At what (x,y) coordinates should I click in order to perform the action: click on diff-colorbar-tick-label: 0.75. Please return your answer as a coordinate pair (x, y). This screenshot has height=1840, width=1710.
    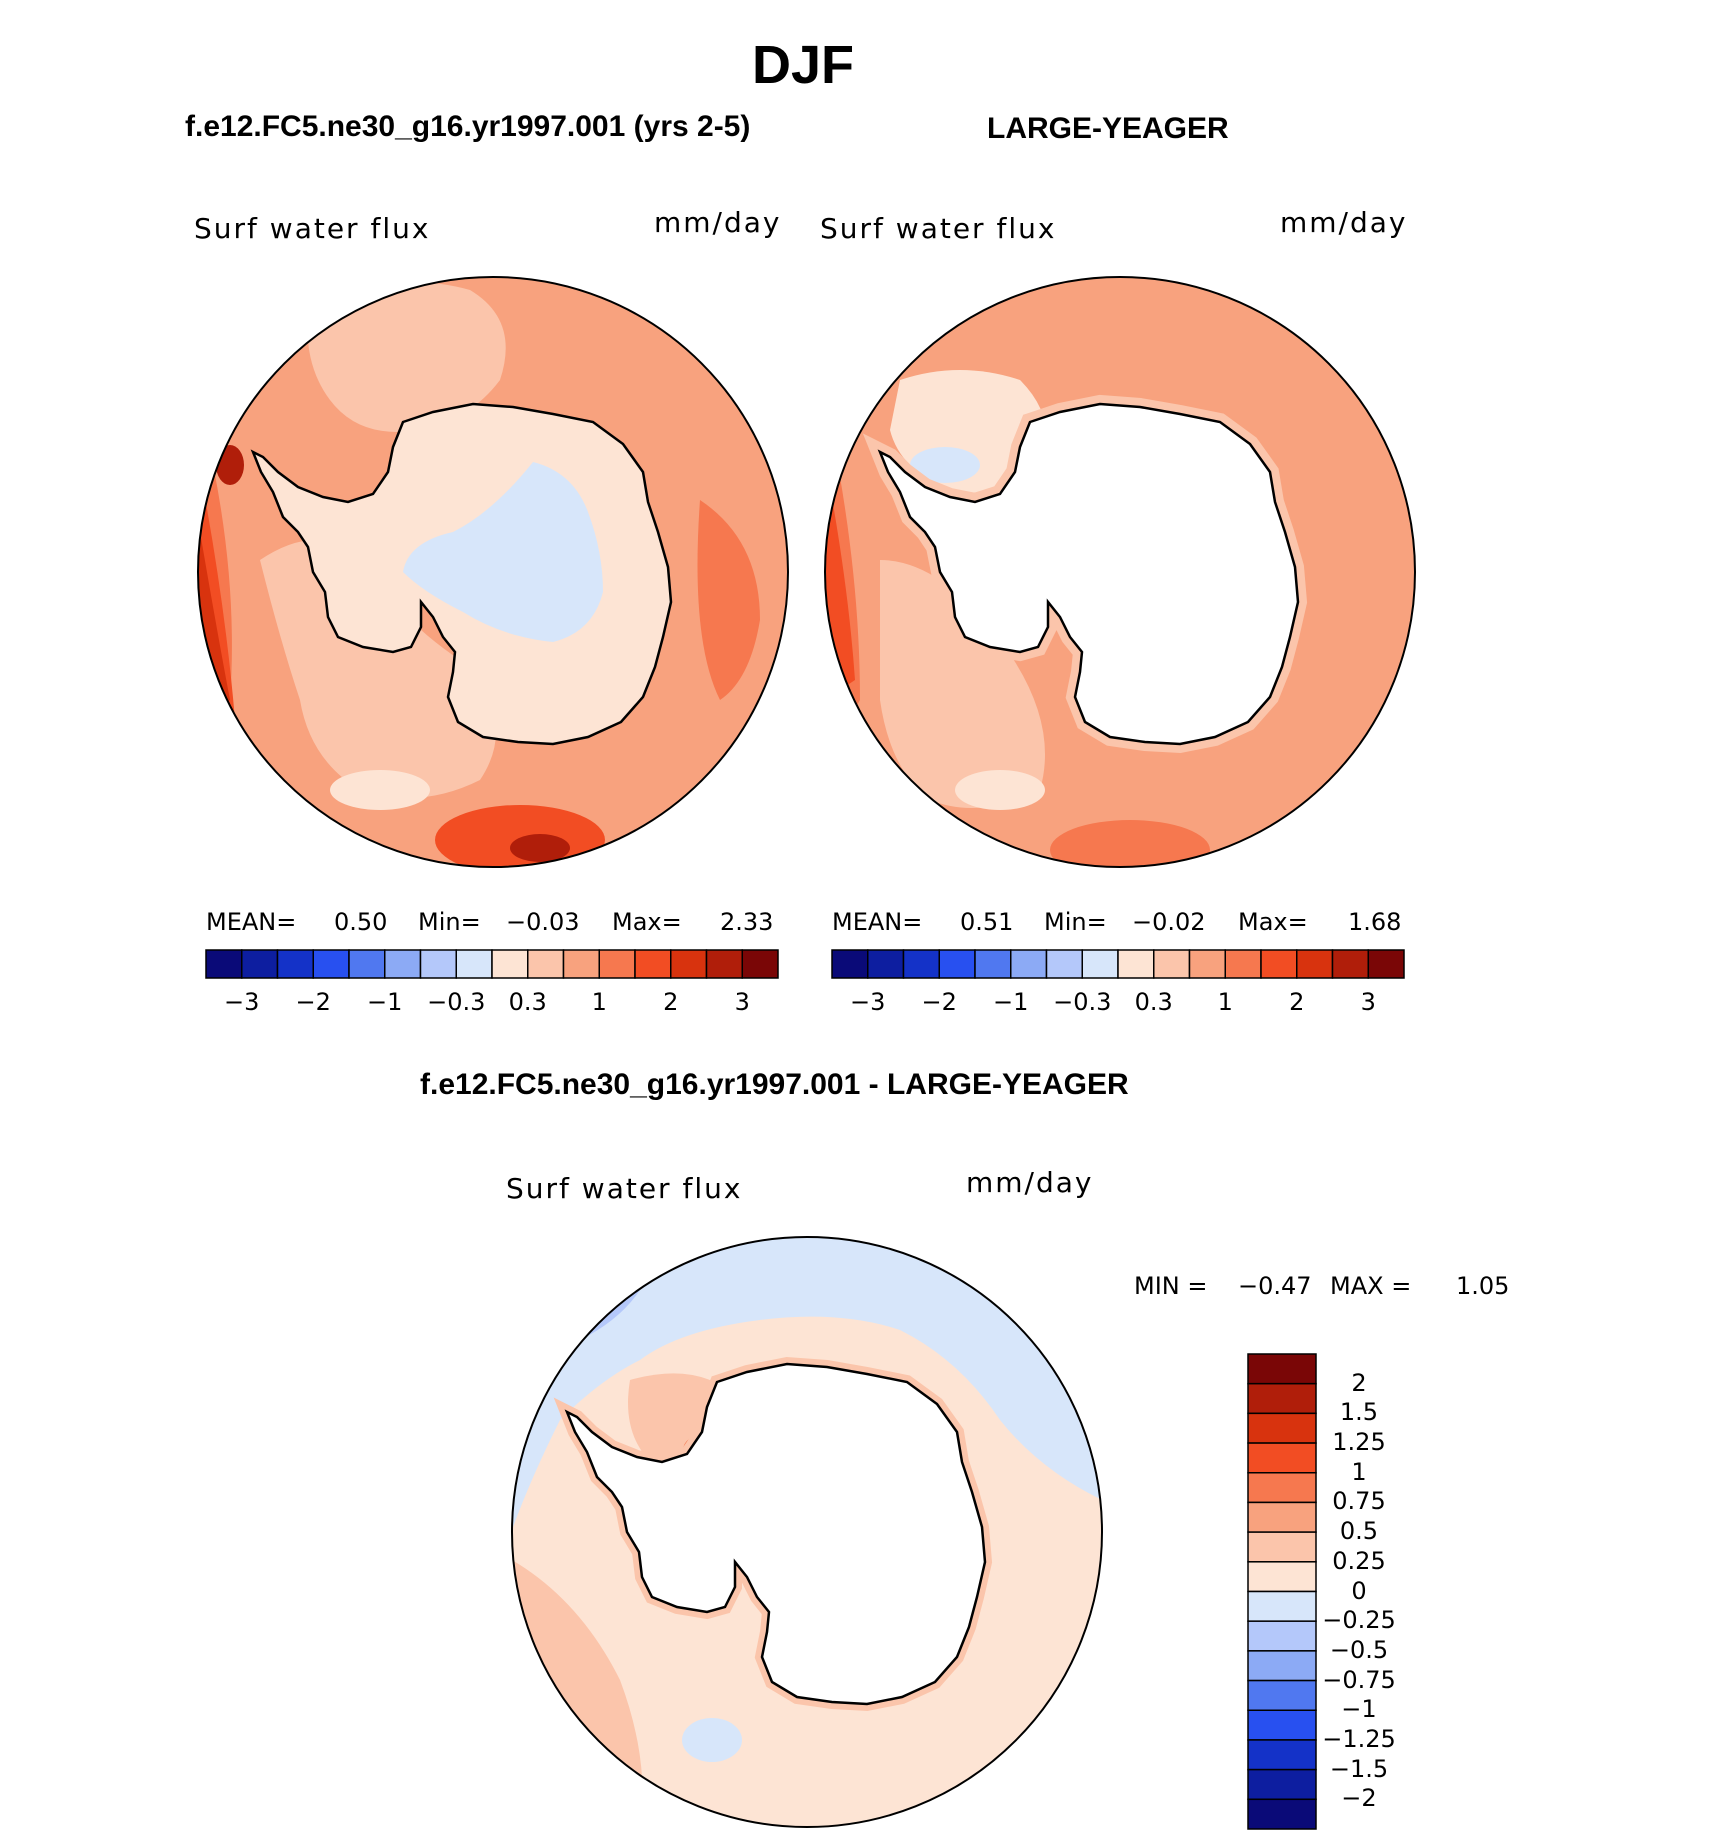
    Looking at the image, I should click on (1359, 1501).